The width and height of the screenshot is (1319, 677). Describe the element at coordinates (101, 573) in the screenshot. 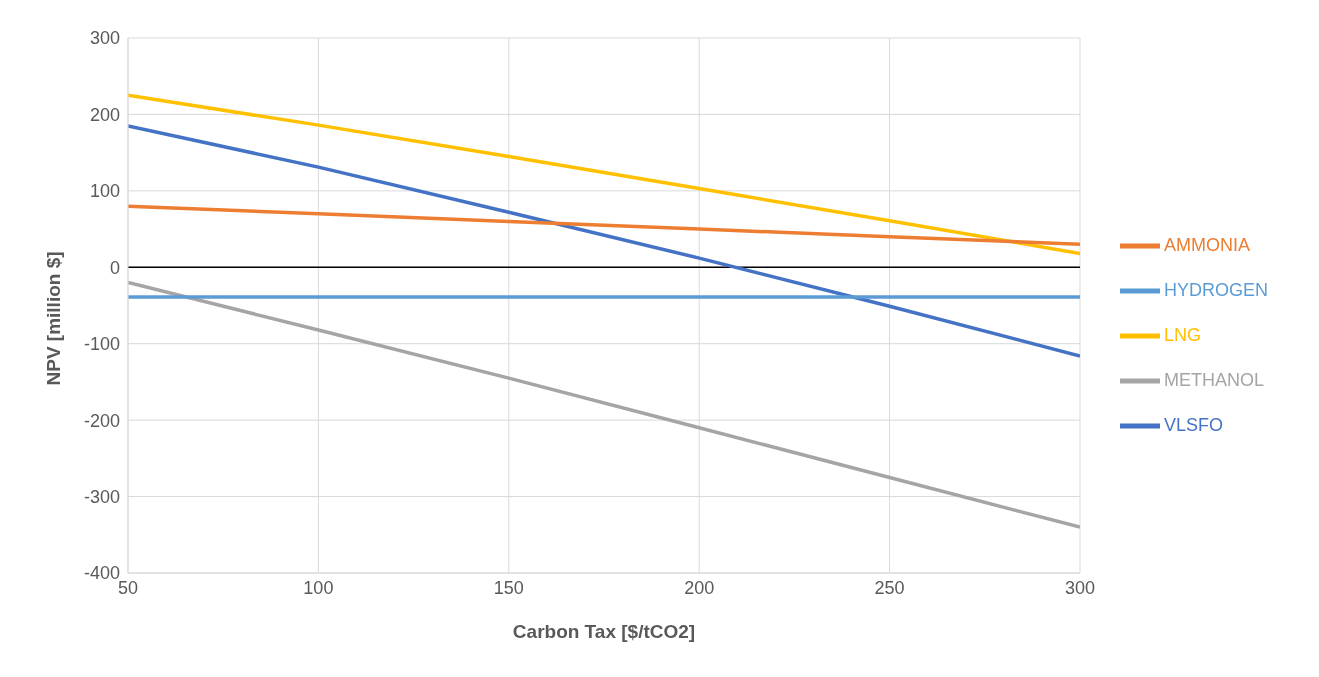

I see `y-tick-label: -400` at that location.